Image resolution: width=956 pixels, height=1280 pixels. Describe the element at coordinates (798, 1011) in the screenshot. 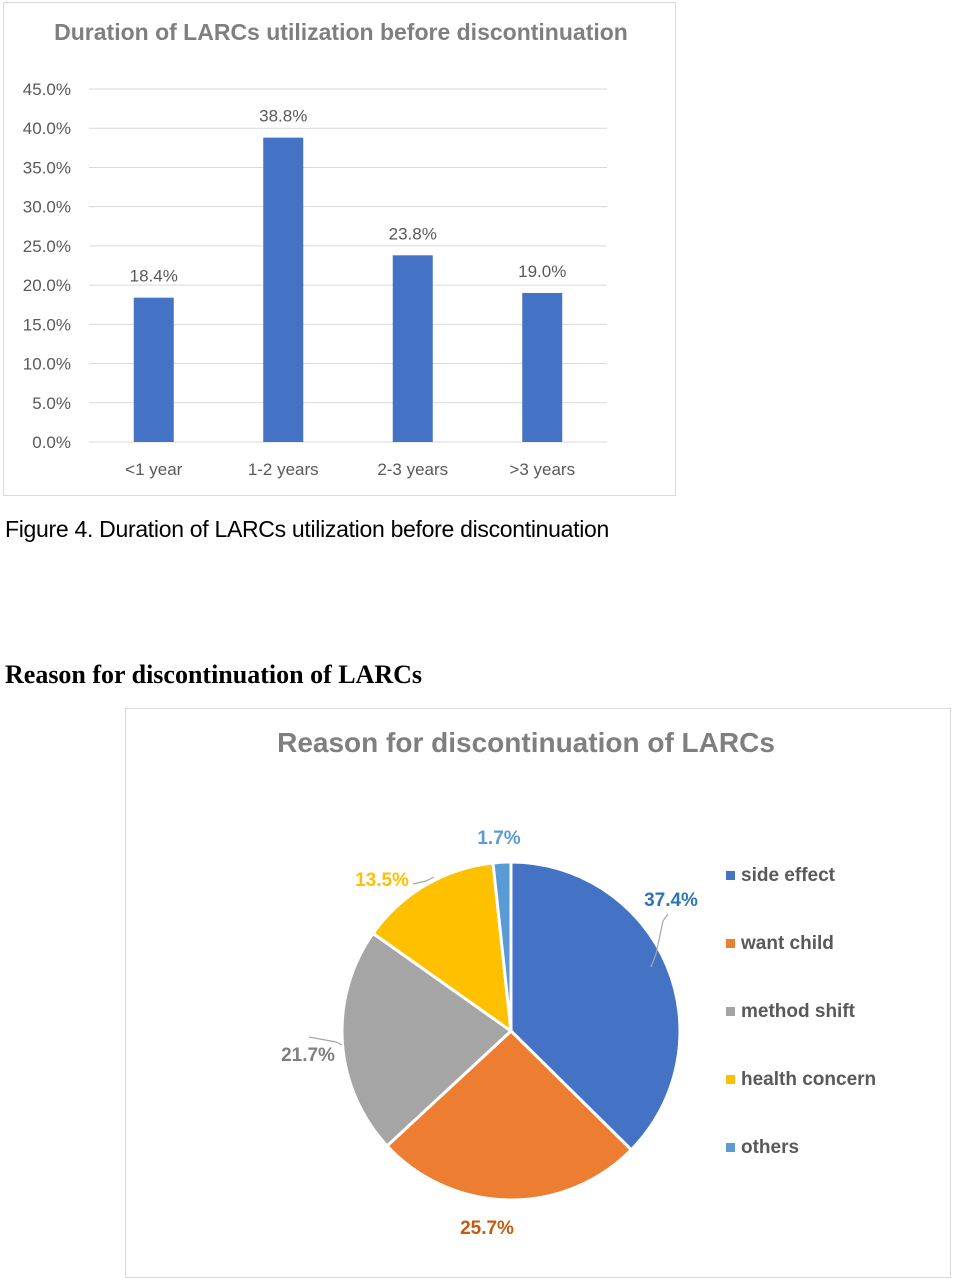

I see `legend-label: method shift` at that location.